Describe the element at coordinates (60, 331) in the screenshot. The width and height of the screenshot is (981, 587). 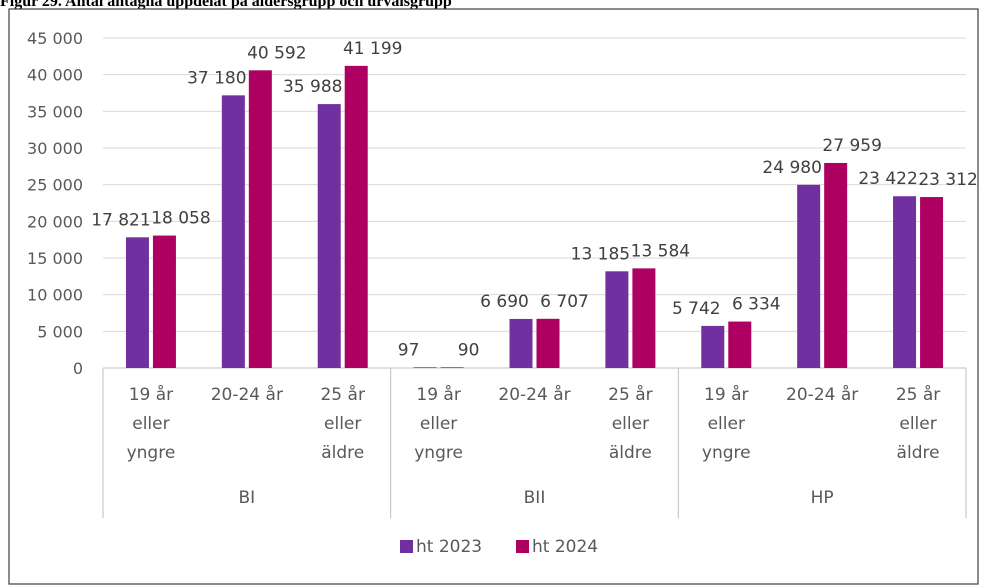
I see `y-tick-label: 5 000` at that location.